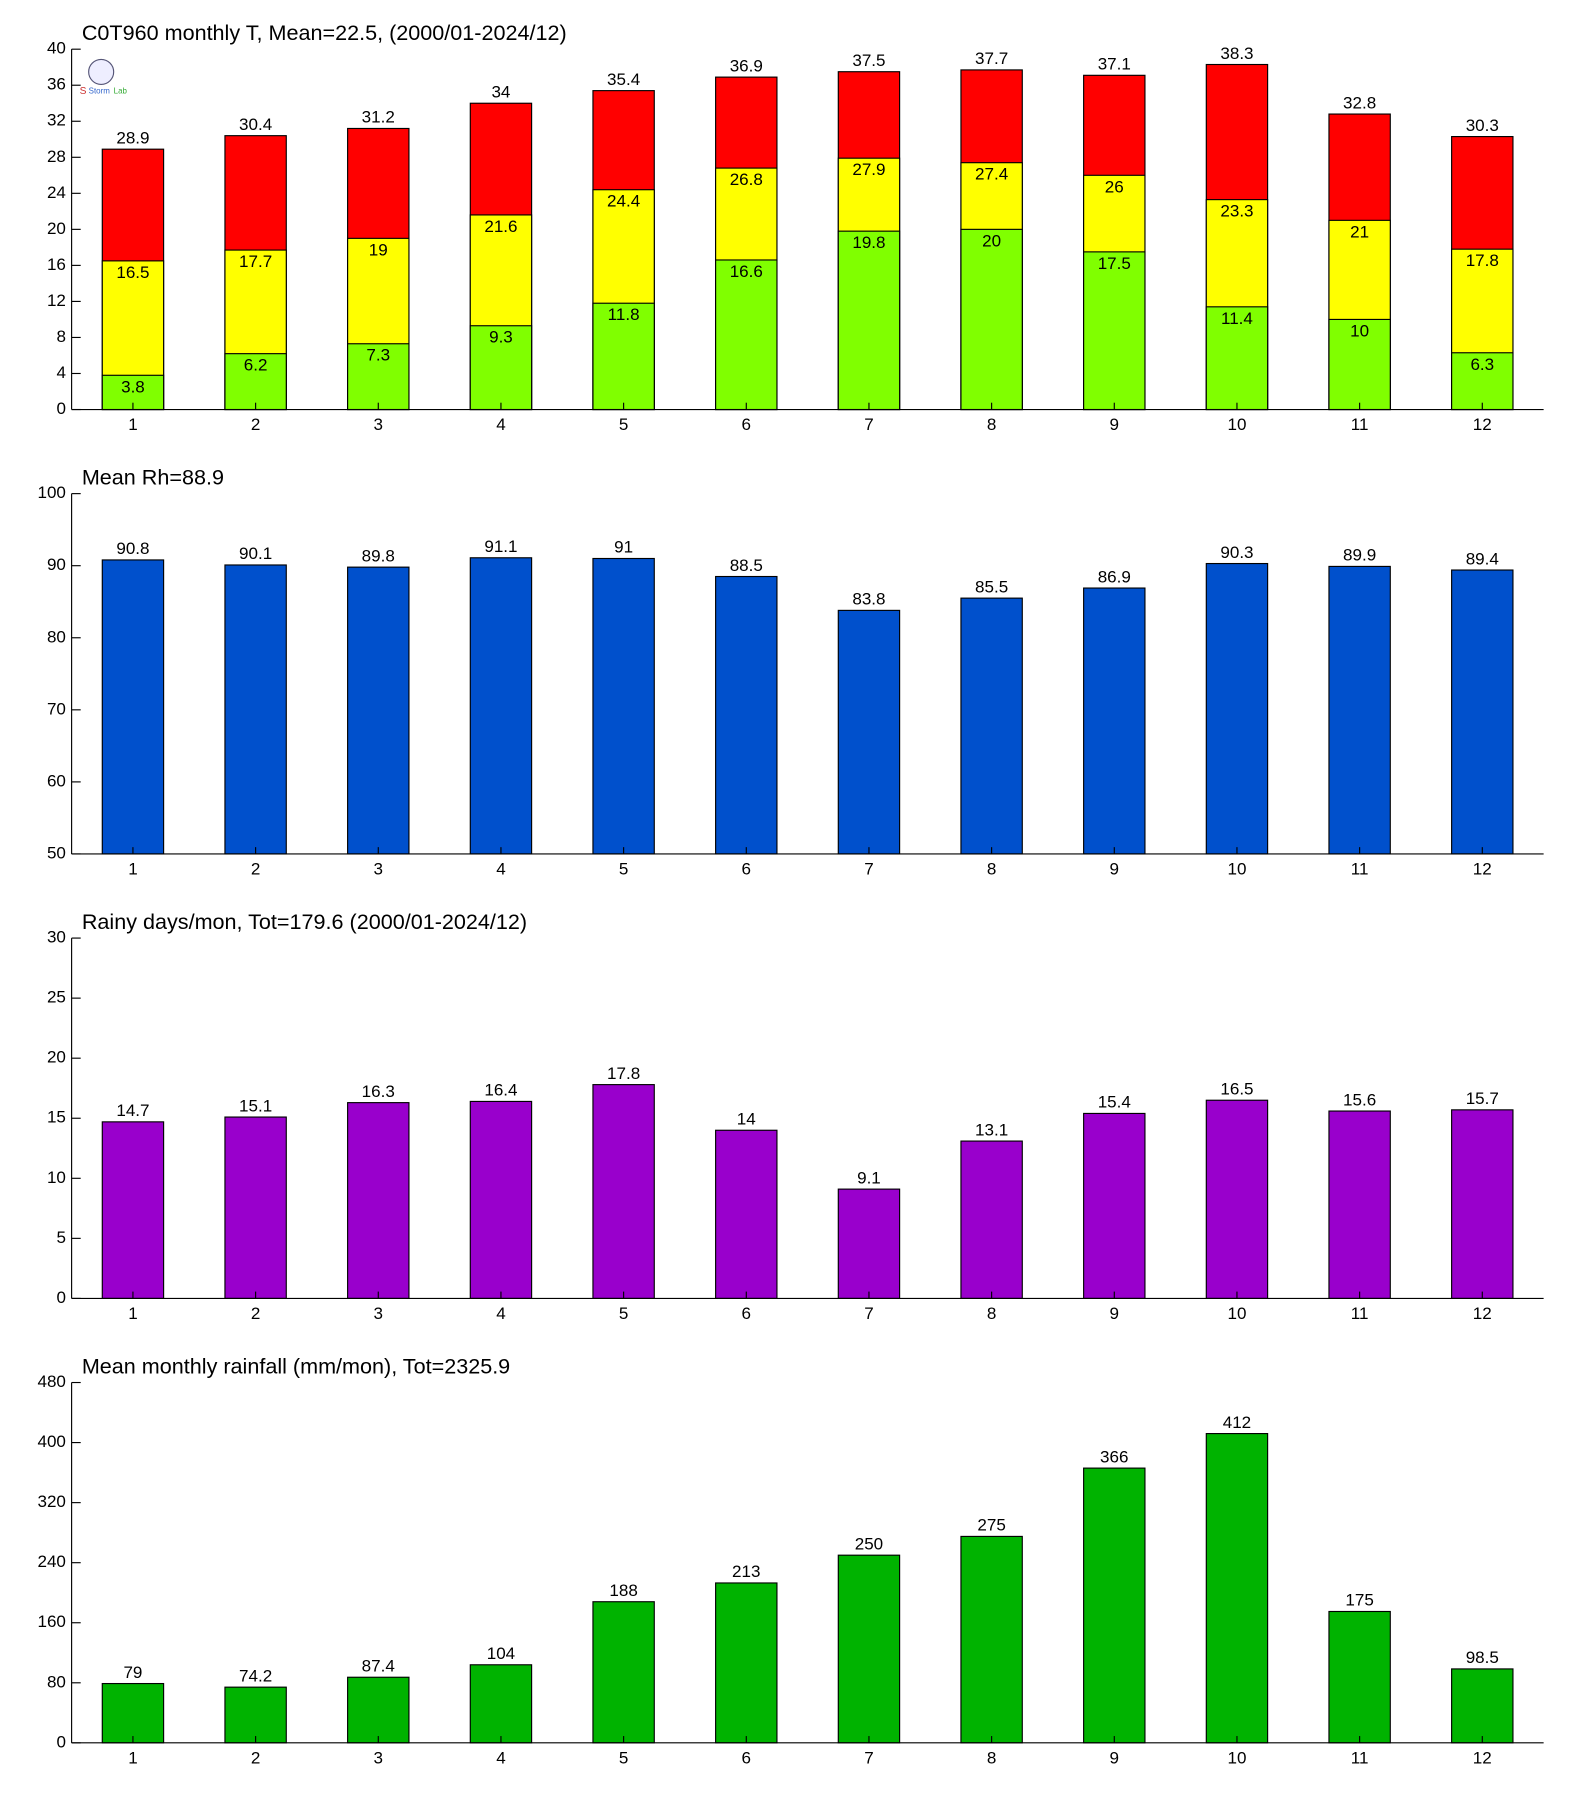 The height and width of the screenshot is (1800, 1580). Describe the element at coordinates (103, 77) in the screenshot. I see `logo: S Storm Lab` at that location.